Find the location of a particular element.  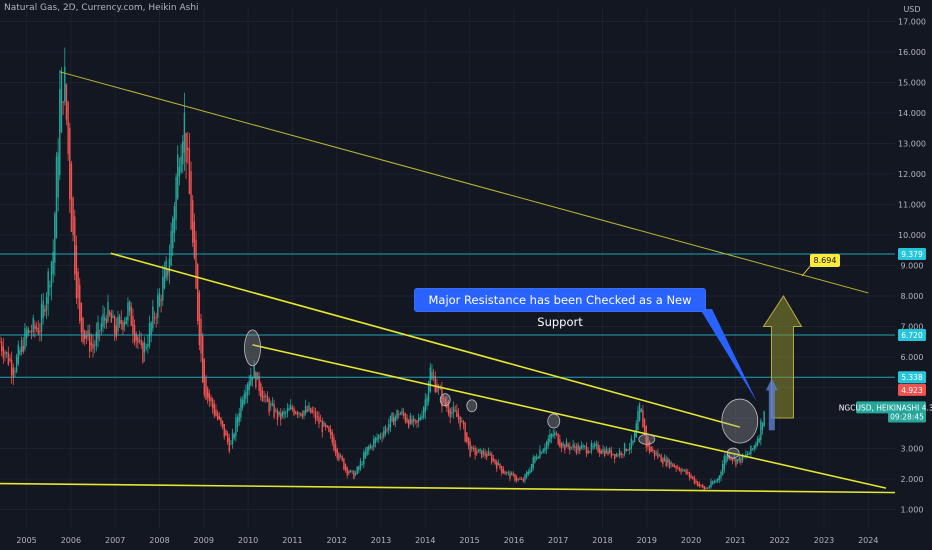

price-badge-time-text: 09:28:45 is located at coordinates (907, 416).